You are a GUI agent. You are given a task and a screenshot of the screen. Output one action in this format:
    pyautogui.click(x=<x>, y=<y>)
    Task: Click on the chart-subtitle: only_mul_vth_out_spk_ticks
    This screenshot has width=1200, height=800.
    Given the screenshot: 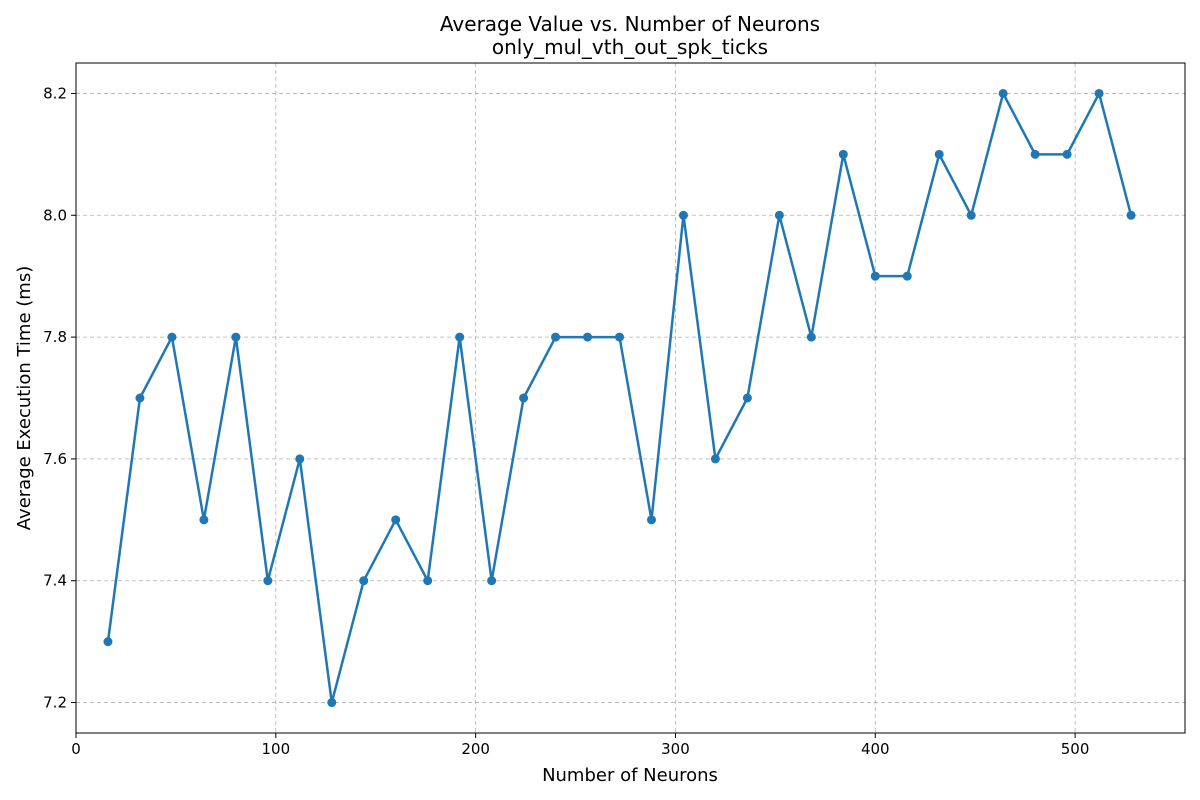 What is the action you would take?
    pyautogui.click(x=630, y=47)
    